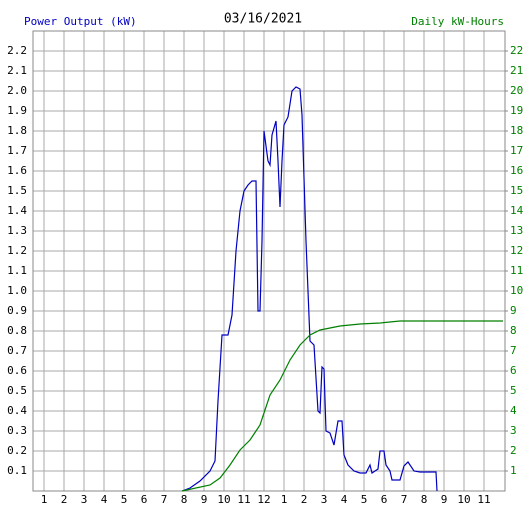 Image resolution: width=527 pixels, height=510 pixels. Describe the element at coordinates (17, 470) in the screenshot. I see `y-tick-label: 0.1` at that location.